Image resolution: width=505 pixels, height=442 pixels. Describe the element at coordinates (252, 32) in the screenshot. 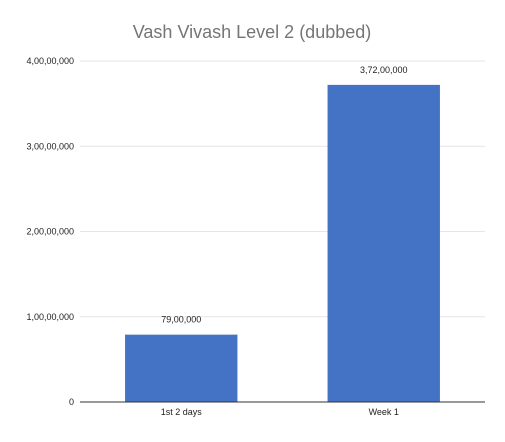

I see `chart-title: Vash Vivash Level 2 (dubbed)` at that location.